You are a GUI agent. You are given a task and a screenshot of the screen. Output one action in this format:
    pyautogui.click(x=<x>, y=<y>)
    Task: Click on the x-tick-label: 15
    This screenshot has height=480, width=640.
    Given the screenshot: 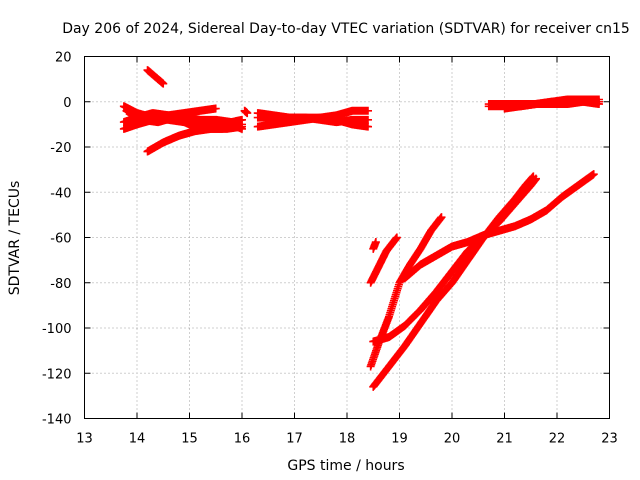 What is the action you would take?
    pyautogui.click(x=189, y=439)
    